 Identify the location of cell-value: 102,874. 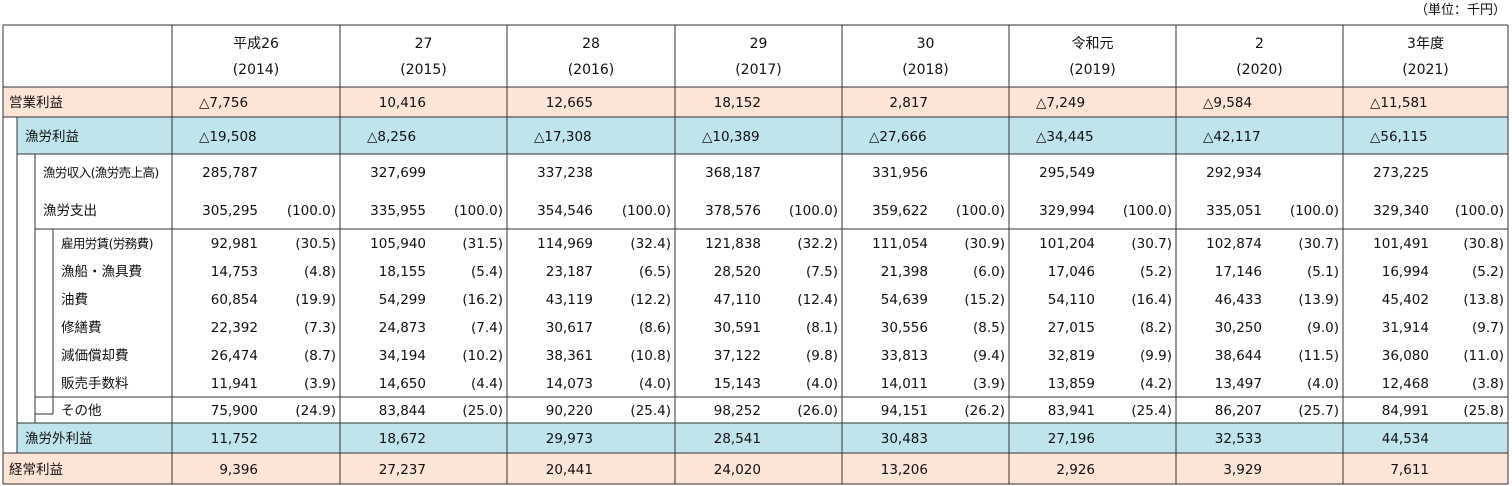
(1234, 244).